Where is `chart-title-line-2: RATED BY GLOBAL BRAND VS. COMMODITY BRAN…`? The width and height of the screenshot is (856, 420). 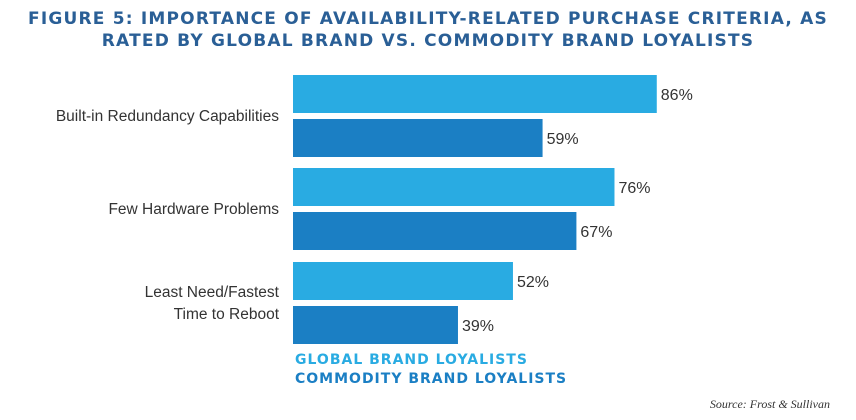 chart-title-line-2: RATED BY GLOBAL BRAND VS. COMMODITY BRAN… is located at coordinates (428, 41).